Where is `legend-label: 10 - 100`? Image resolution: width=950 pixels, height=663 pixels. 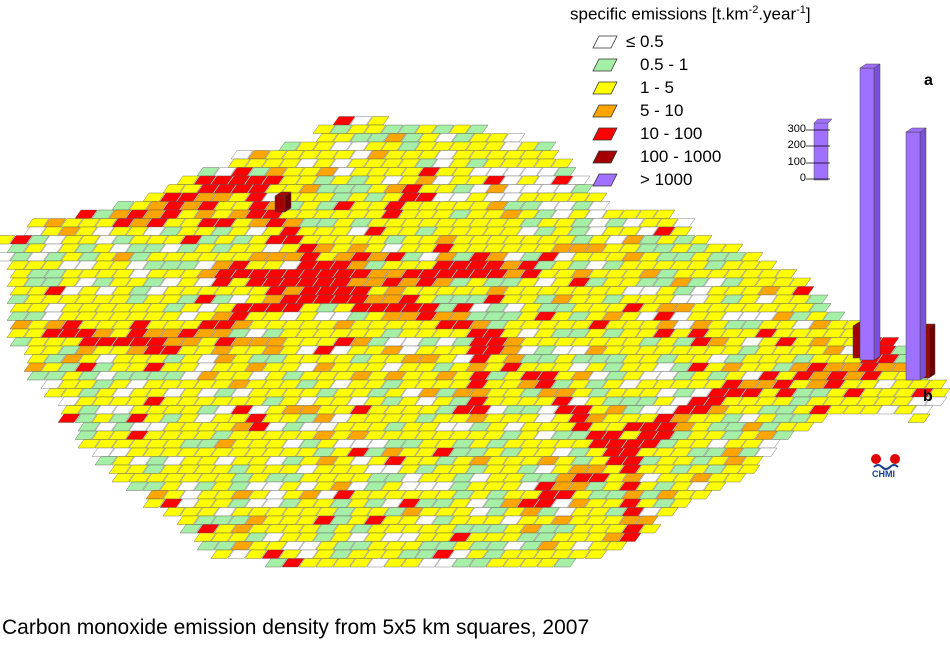
legend-label: 10 - 100 is located at coordinates (671, 133).